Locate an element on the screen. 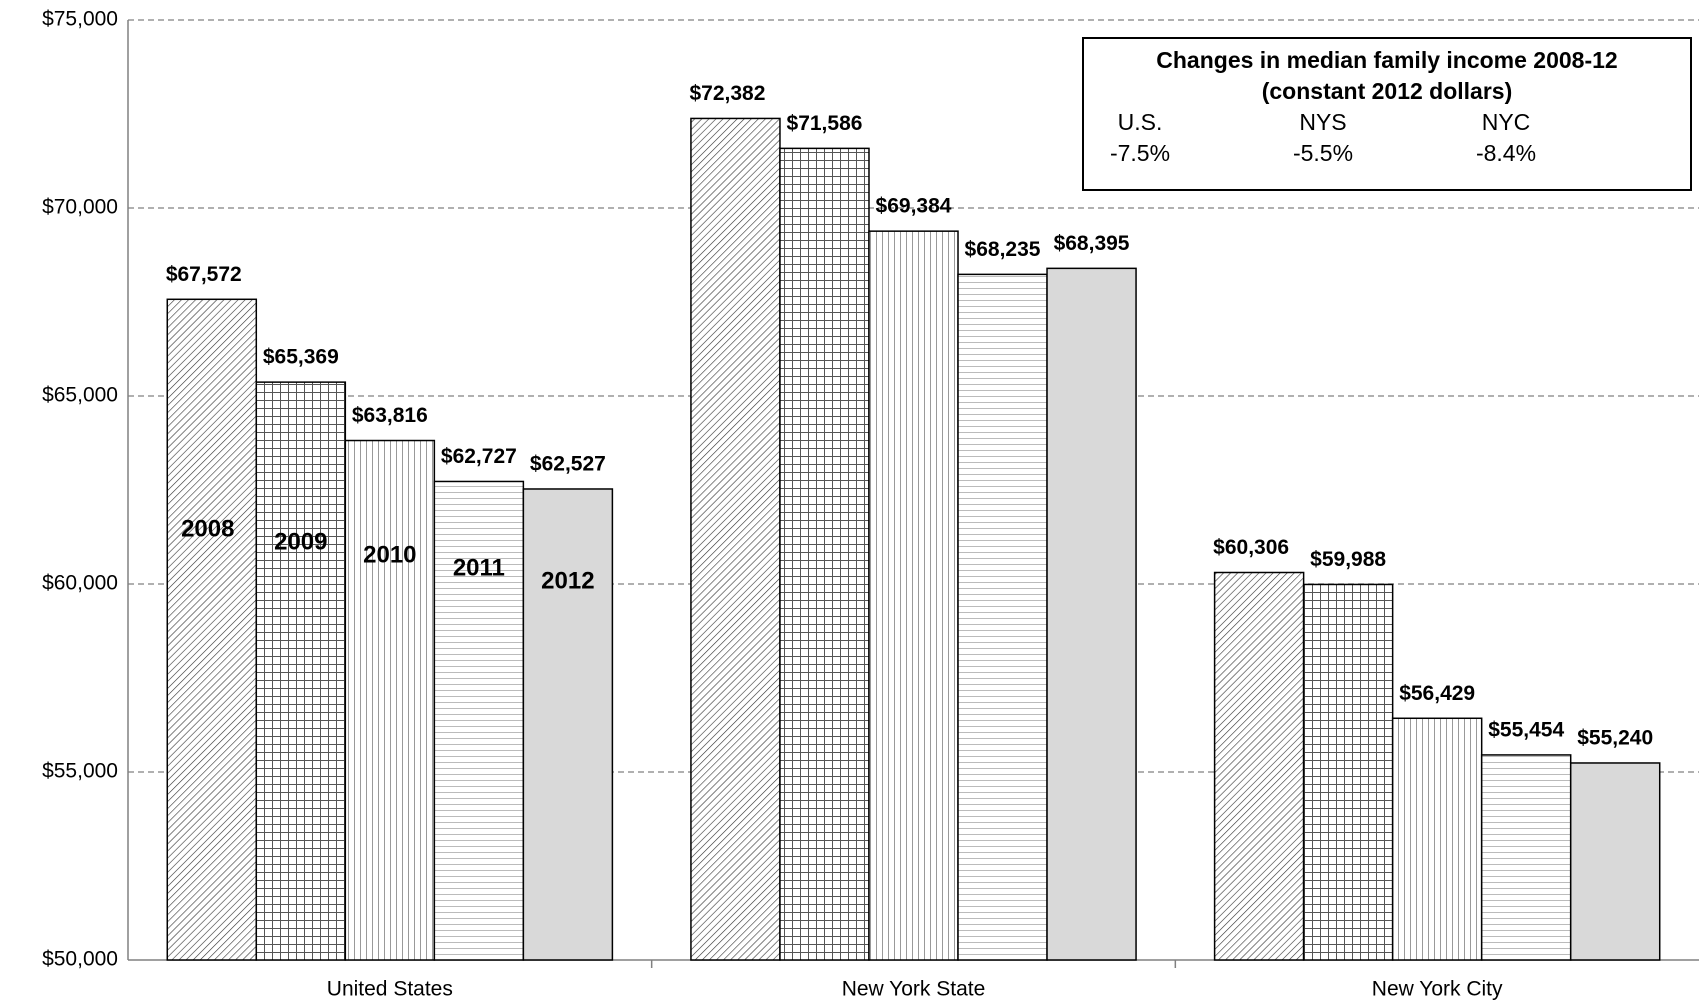  legend-label: 2008 is located at coordinates (207, 528).